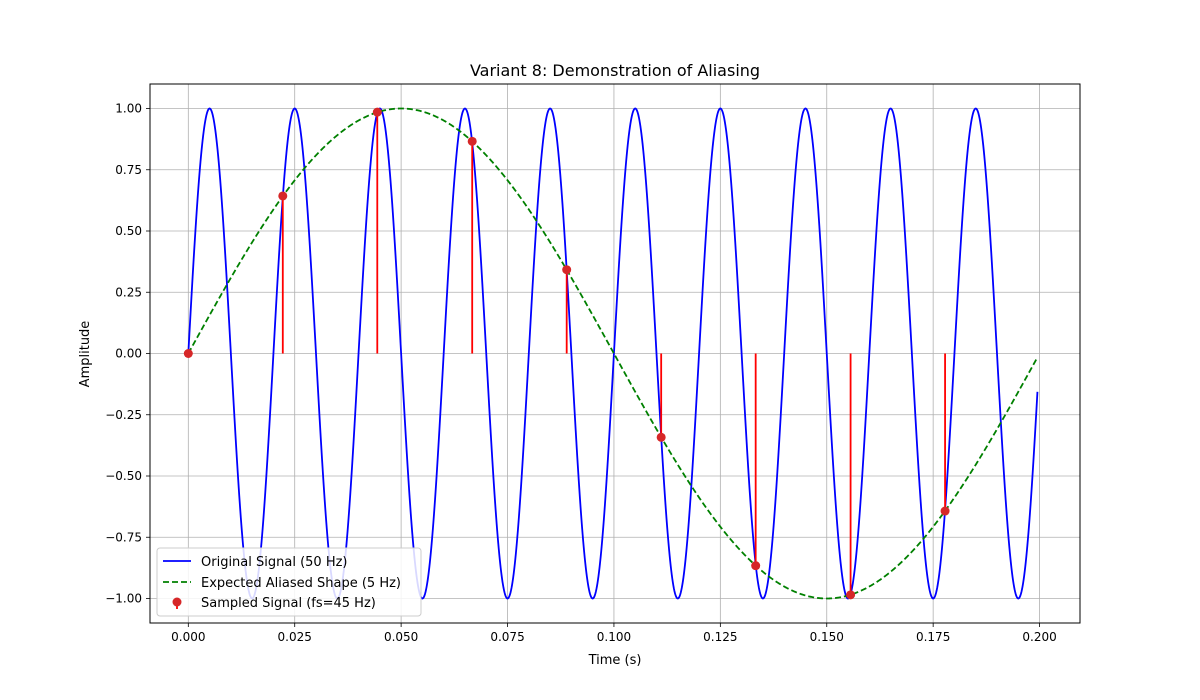 The image size is (1200, 700). Describe the element at coordinates (128, 231) in the screenshot. I see `y-tick-label: 0.50` at that location.